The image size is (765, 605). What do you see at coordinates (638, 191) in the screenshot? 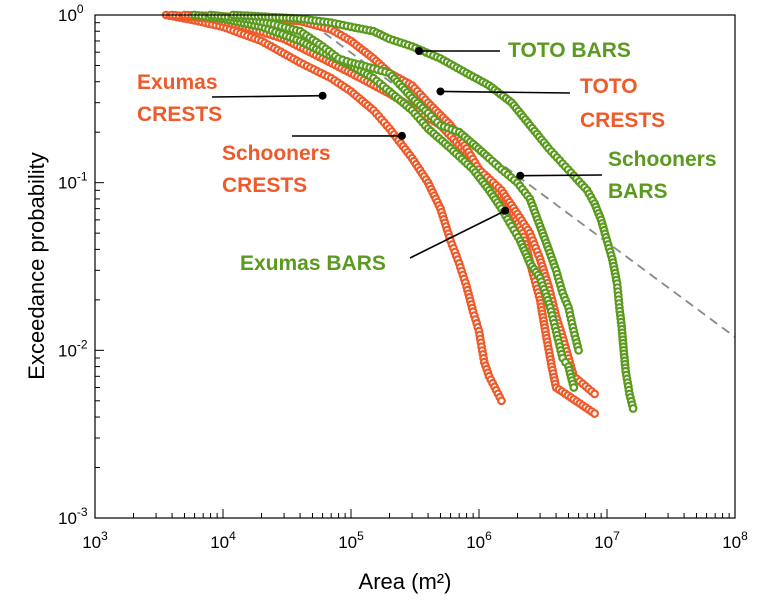
I see `annotation-label: BARS` at bounding box center [638, 191].